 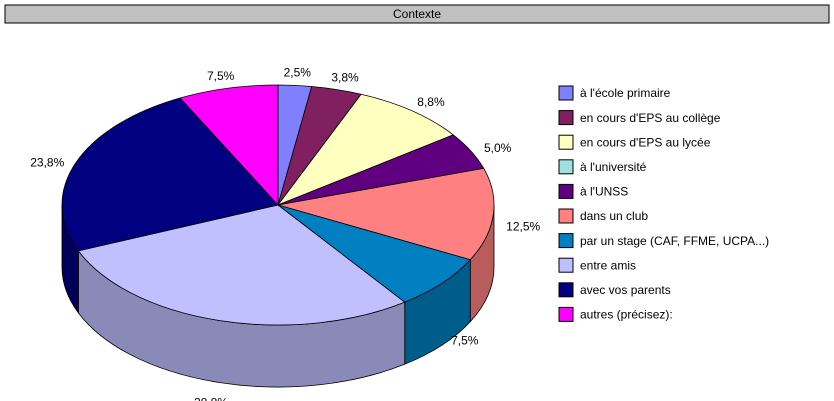 What do you see at coordinates (431, 102) in the screenshot?
I see `data-label: 8,8%` at bounding box center [431, 102].